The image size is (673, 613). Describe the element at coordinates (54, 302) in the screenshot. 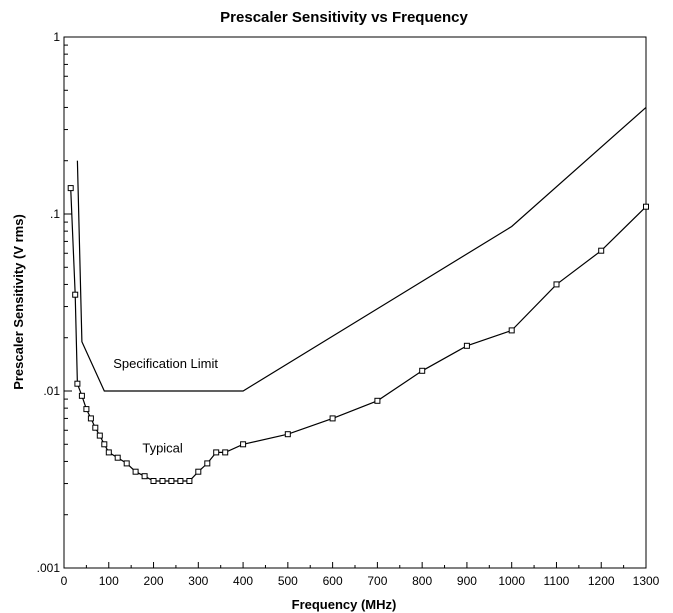

I see `y-axis-ticks: .001 .01 .1 1` at that location.